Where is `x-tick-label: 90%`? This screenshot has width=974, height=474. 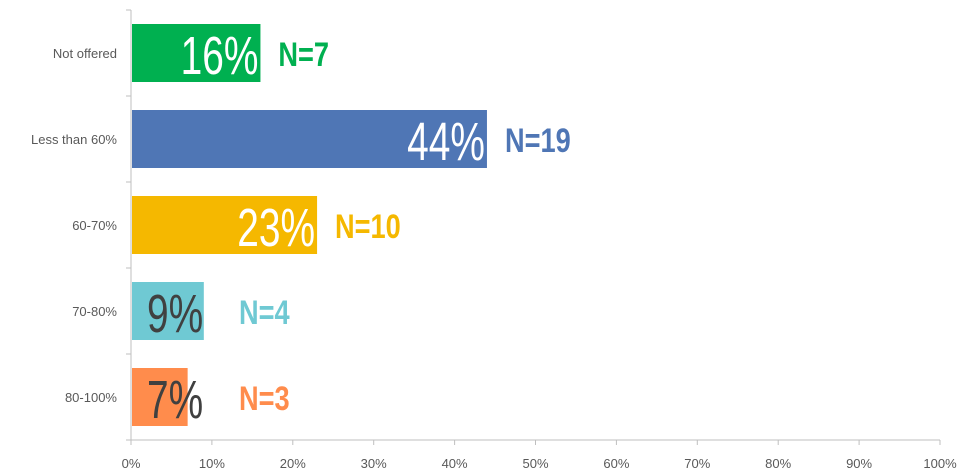 x-tick-label: 90% is located at coordinates (859, 463).